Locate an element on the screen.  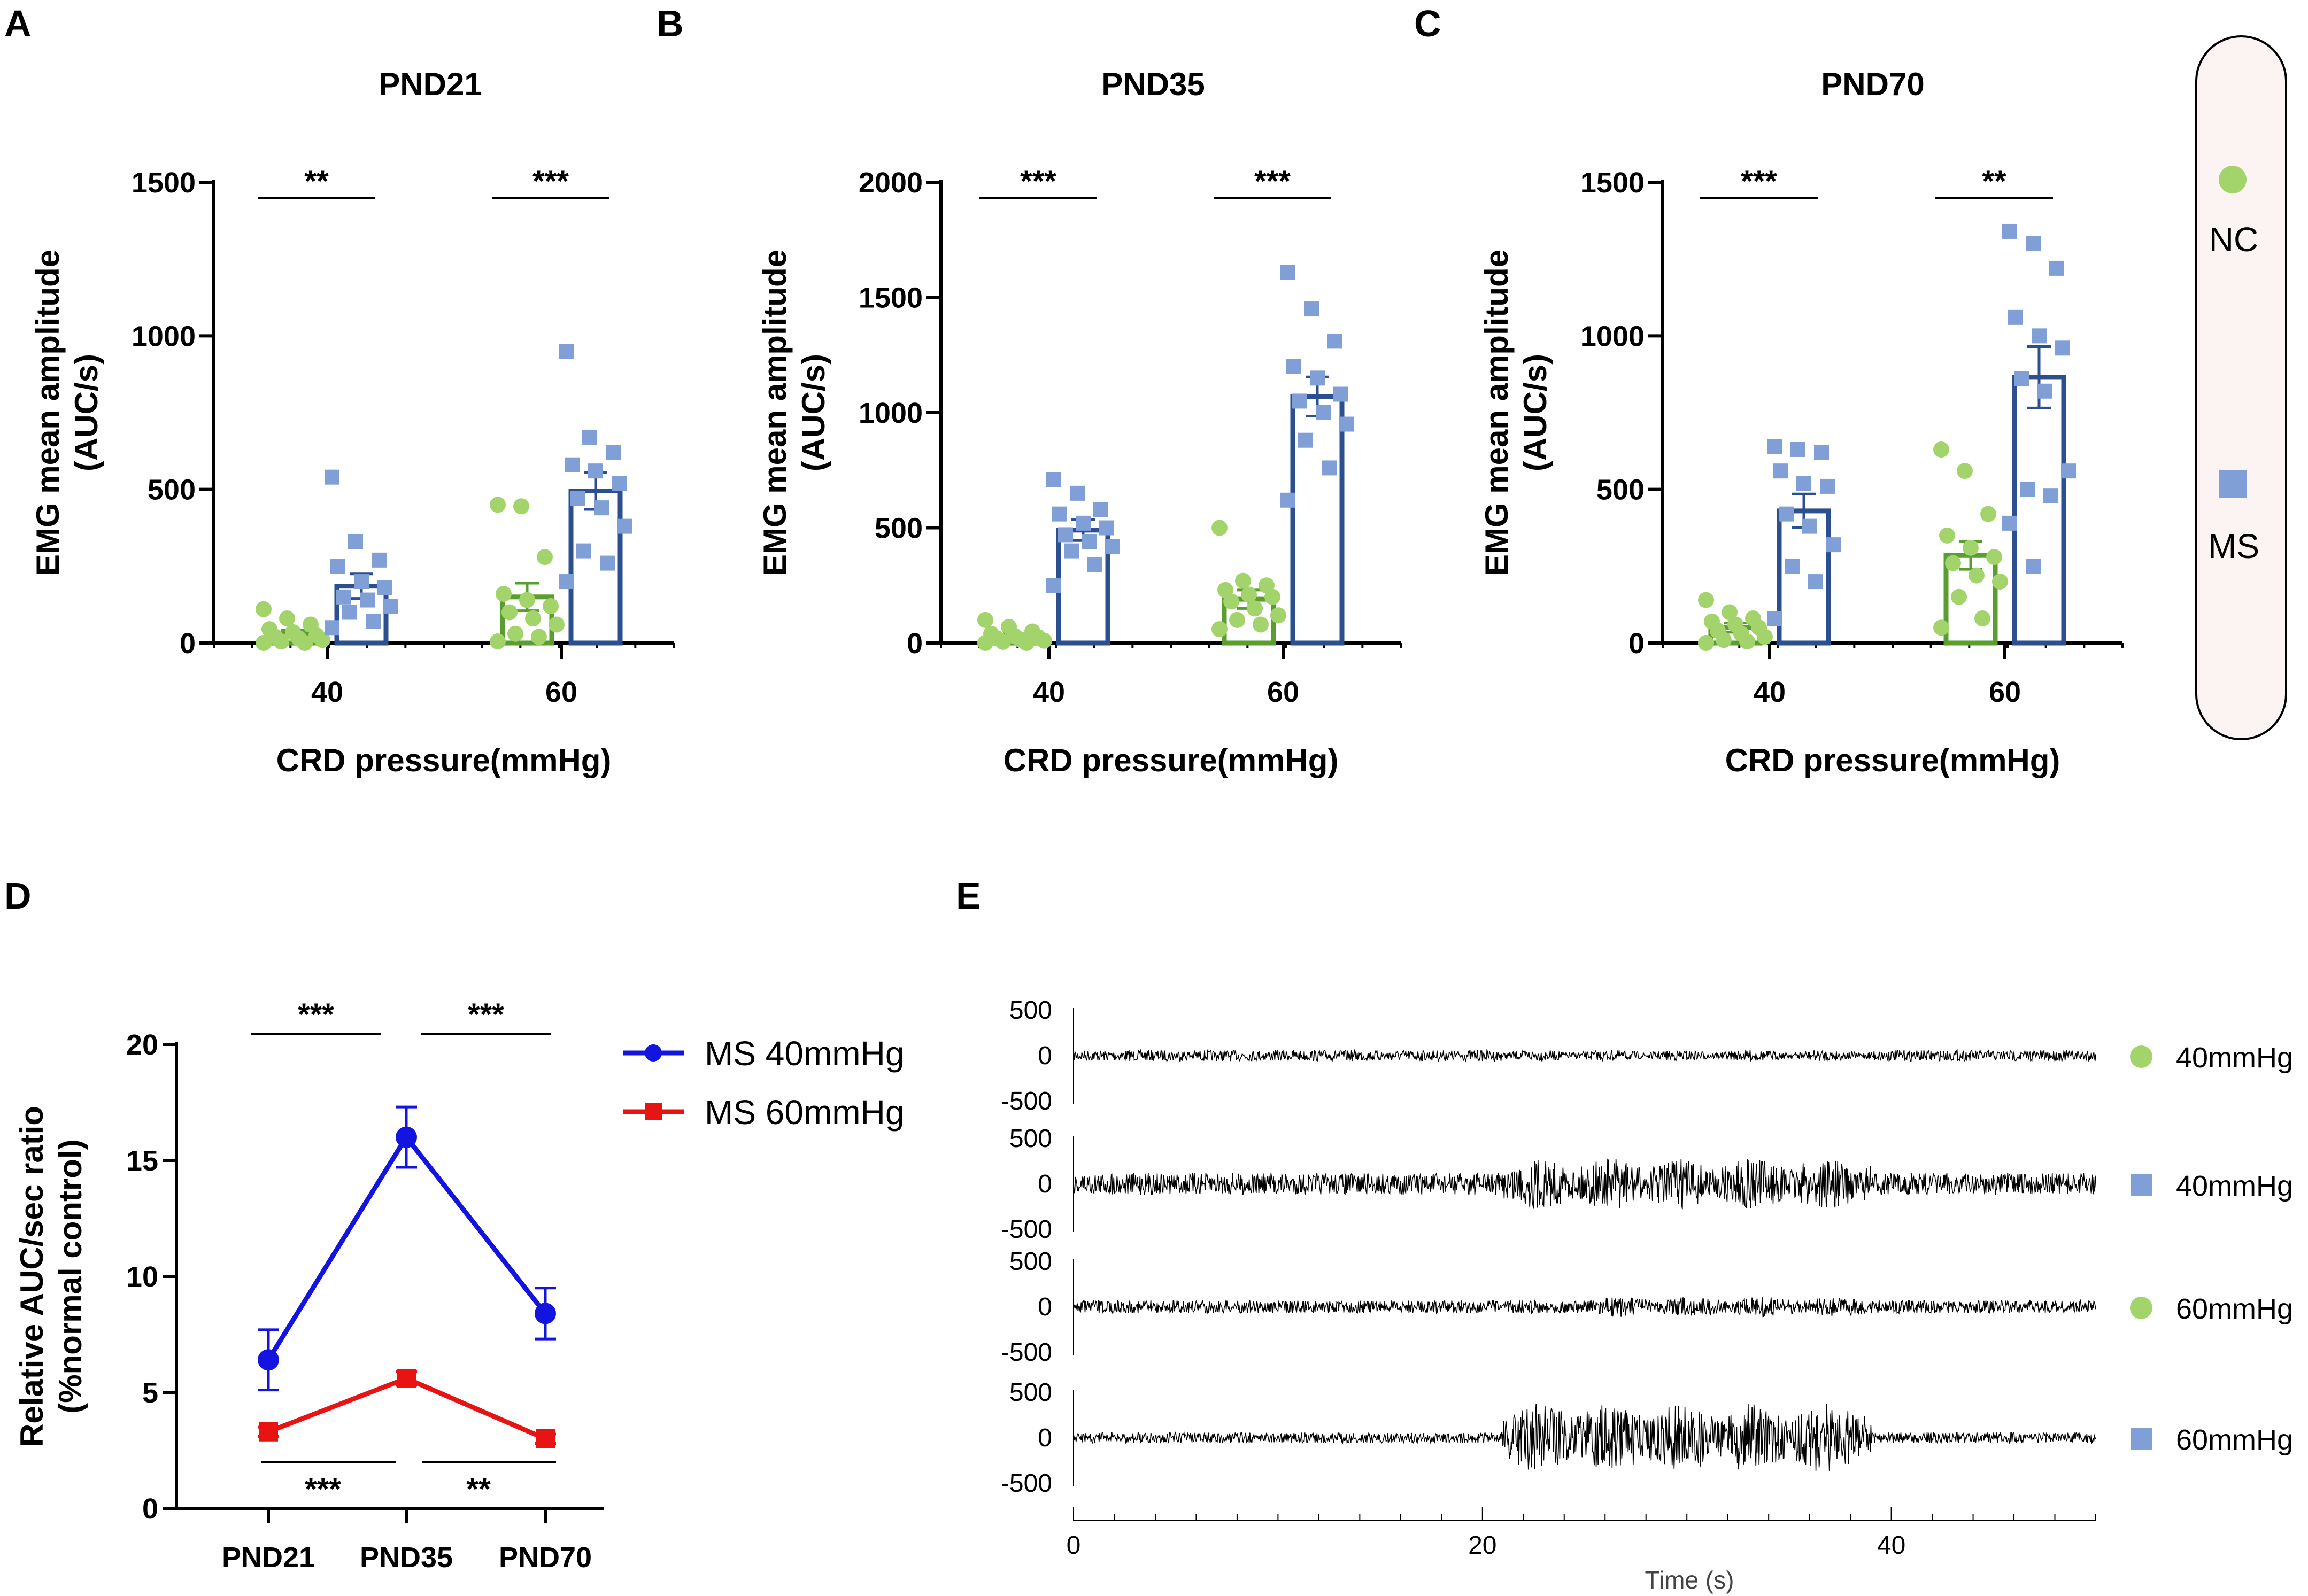
legend-d: MS 40mmHg MS 60mmHg is located at coordinates (764, 1083).